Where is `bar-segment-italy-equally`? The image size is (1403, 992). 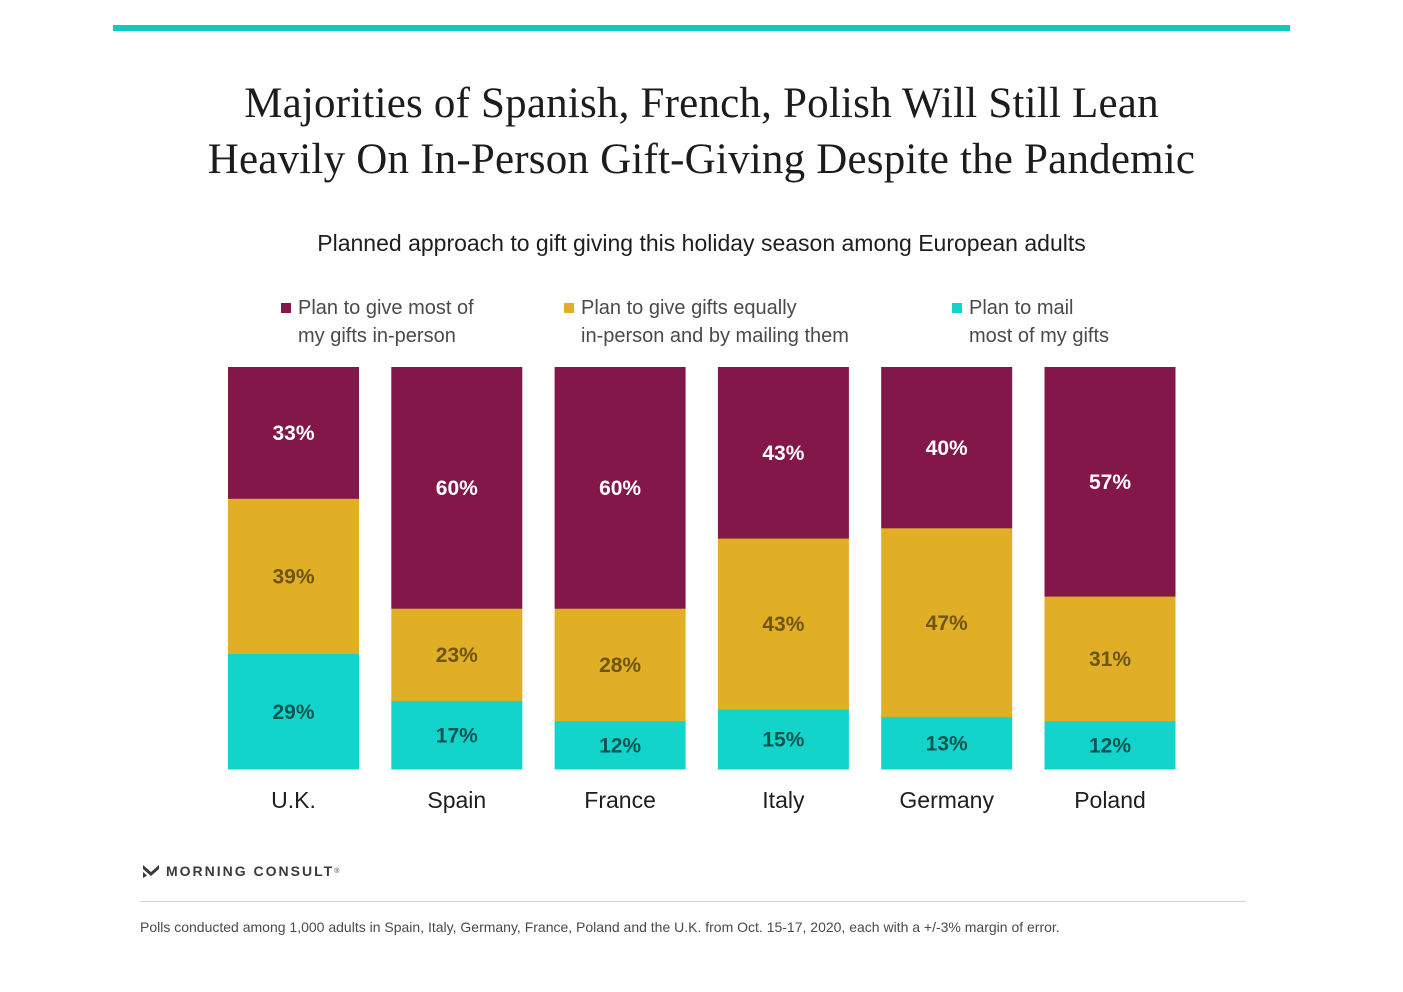 bar-segment-italy-equally is located at coordinates (783, 624).